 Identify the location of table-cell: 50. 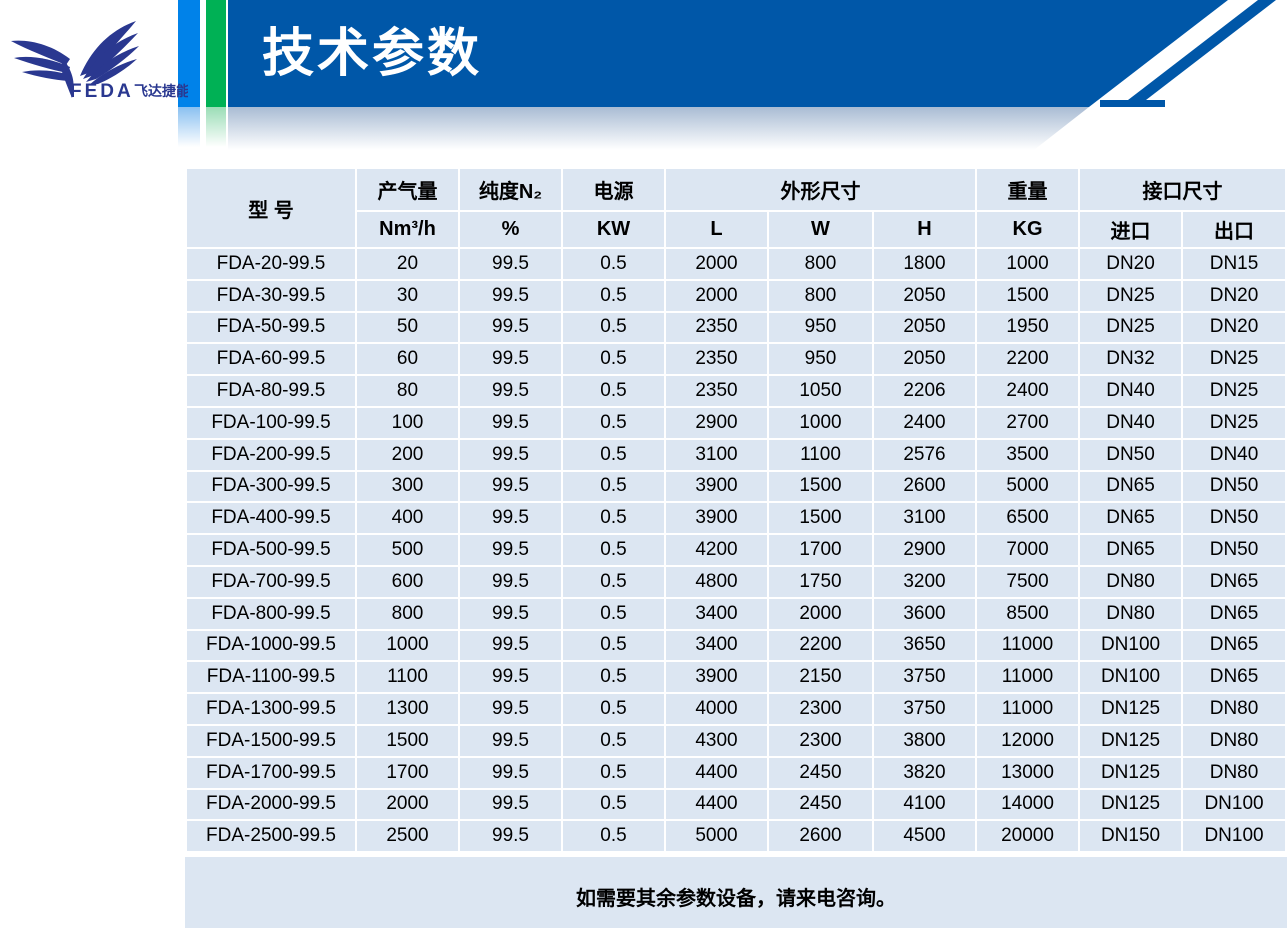
(407, 327).